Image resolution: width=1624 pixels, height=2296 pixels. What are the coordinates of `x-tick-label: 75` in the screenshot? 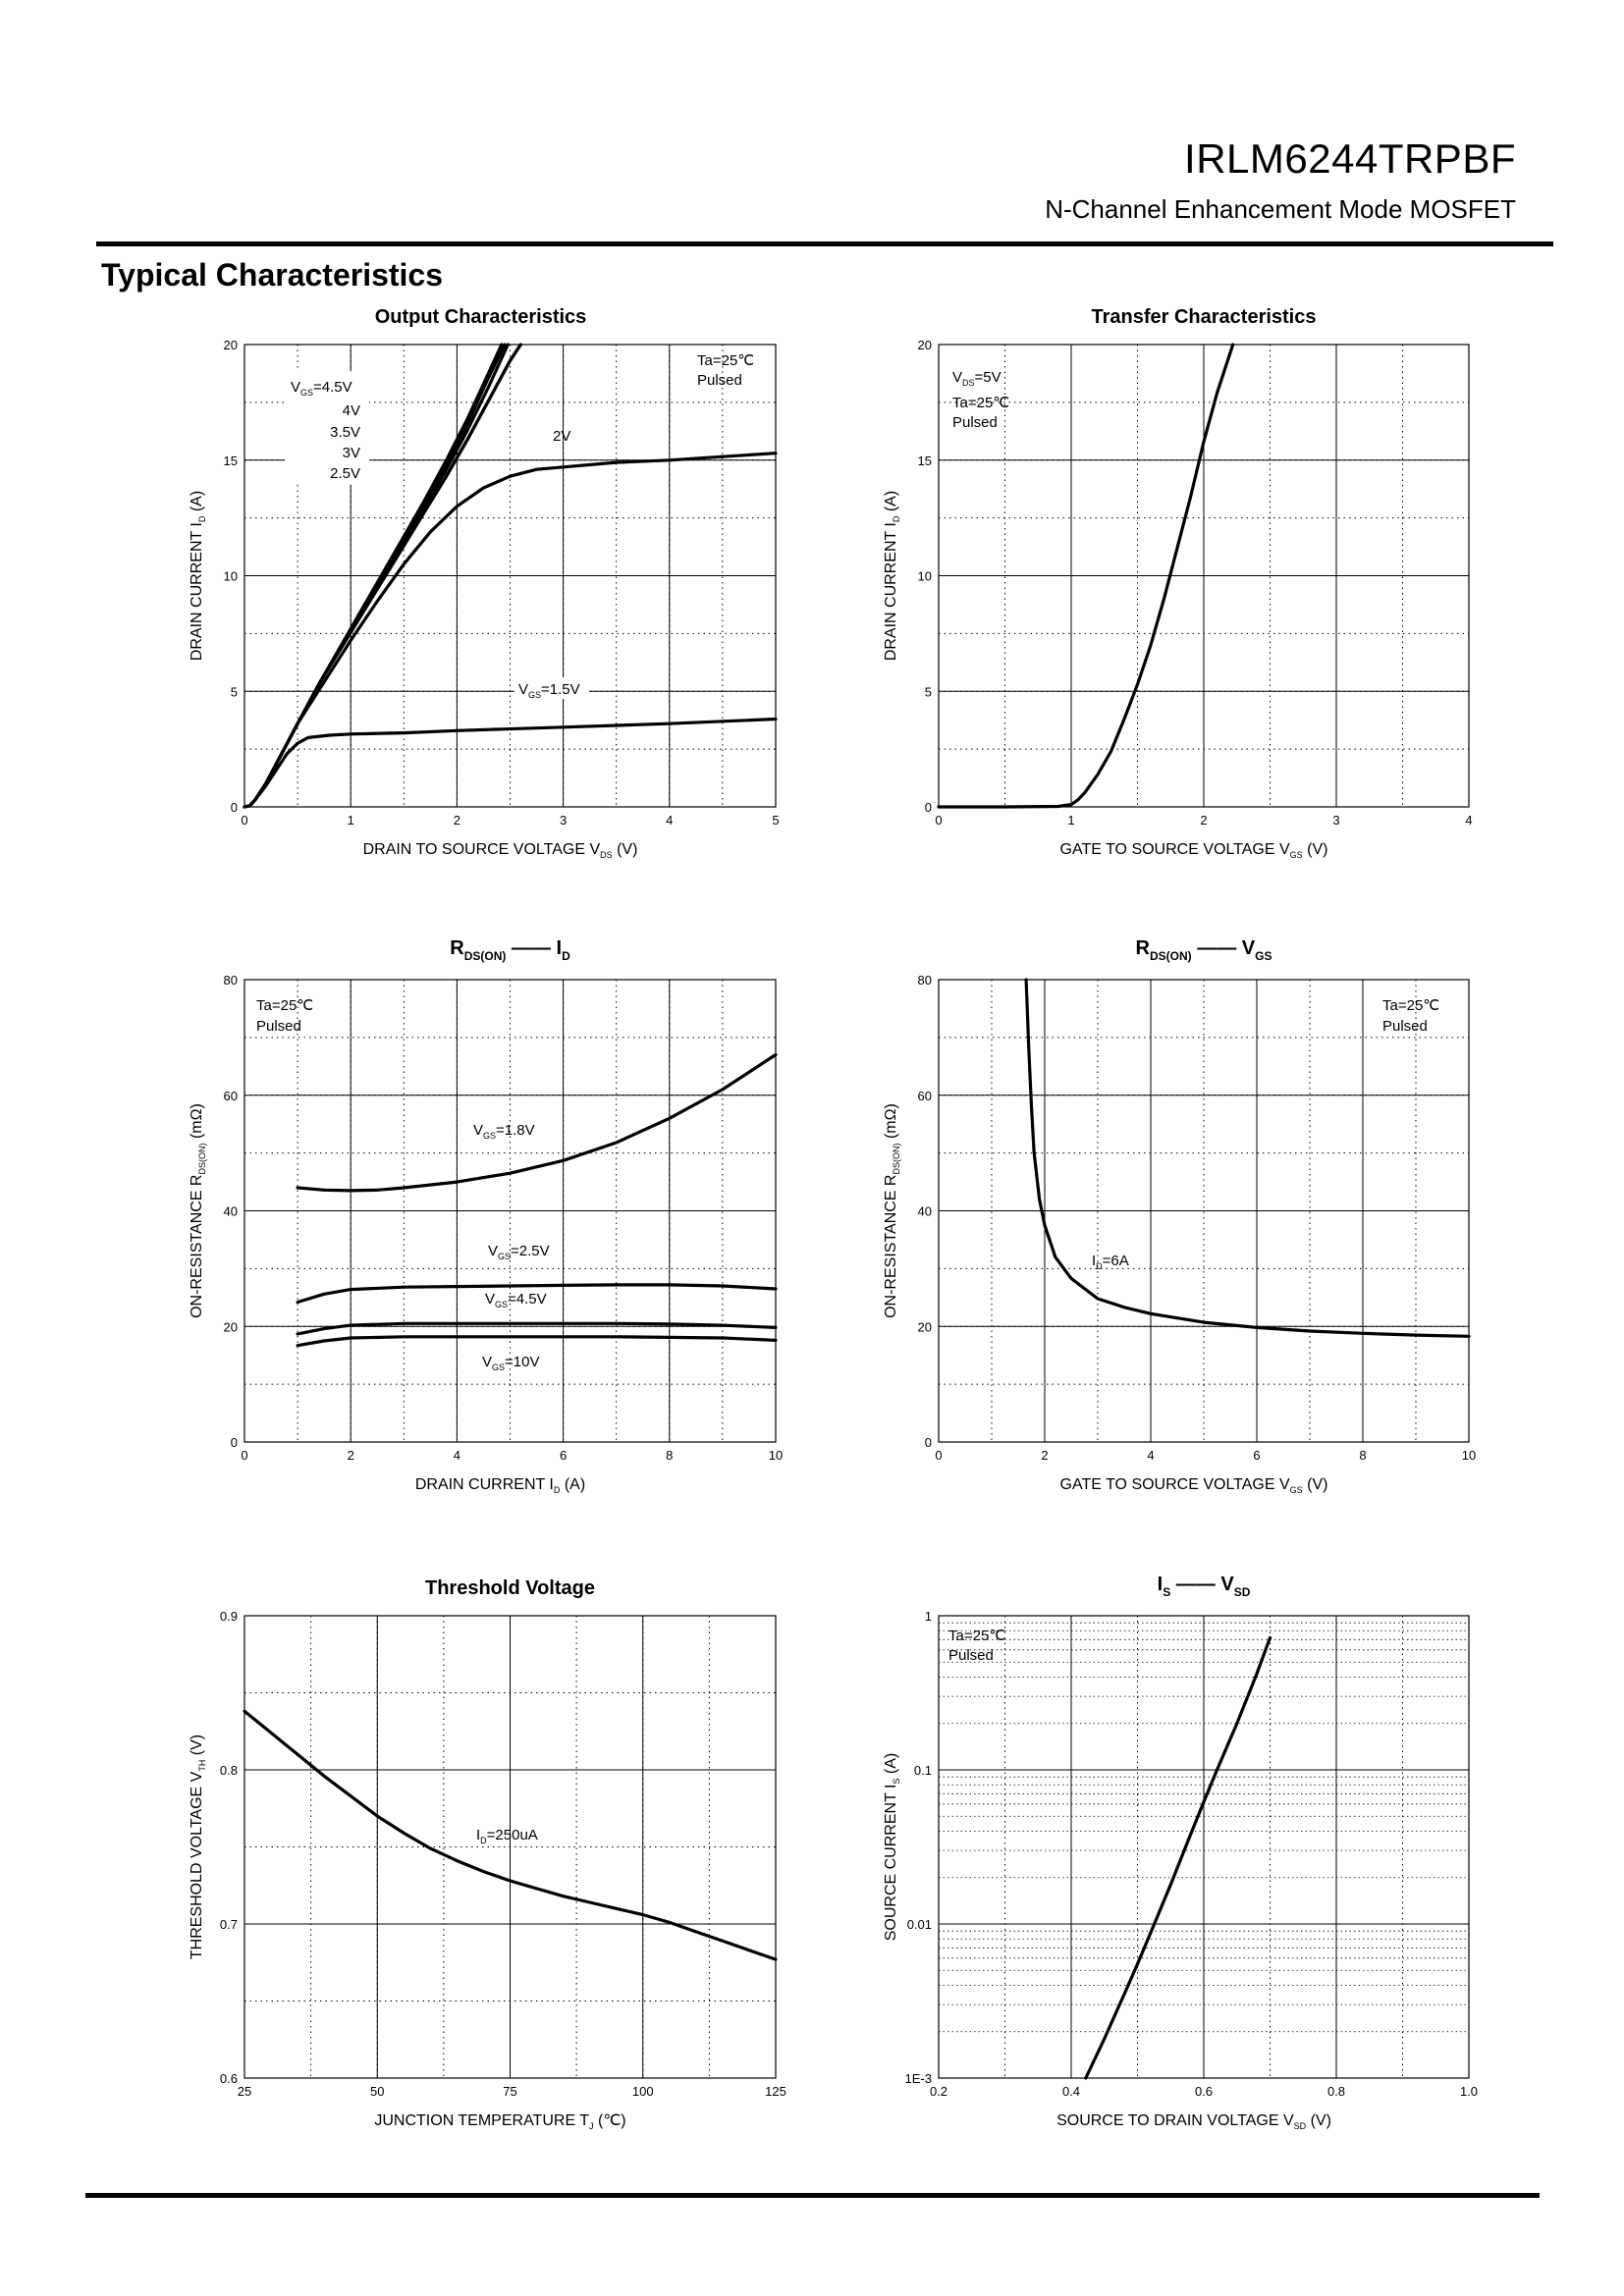 It's located at (509, 2091).